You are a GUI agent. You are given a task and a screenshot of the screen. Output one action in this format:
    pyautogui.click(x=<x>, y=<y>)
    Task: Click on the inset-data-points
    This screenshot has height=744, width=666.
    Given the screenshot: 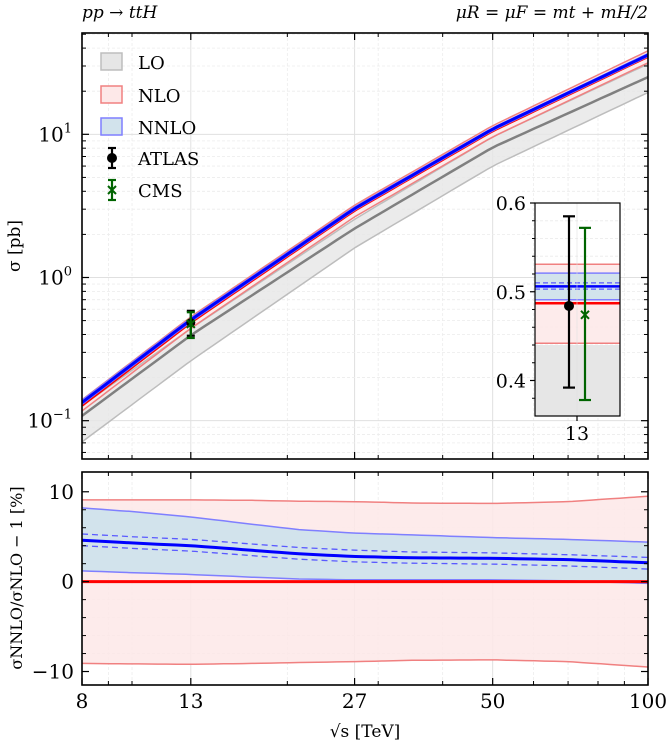 What is the action you would take?
    pyautogui.click(x=577, y=308)
    